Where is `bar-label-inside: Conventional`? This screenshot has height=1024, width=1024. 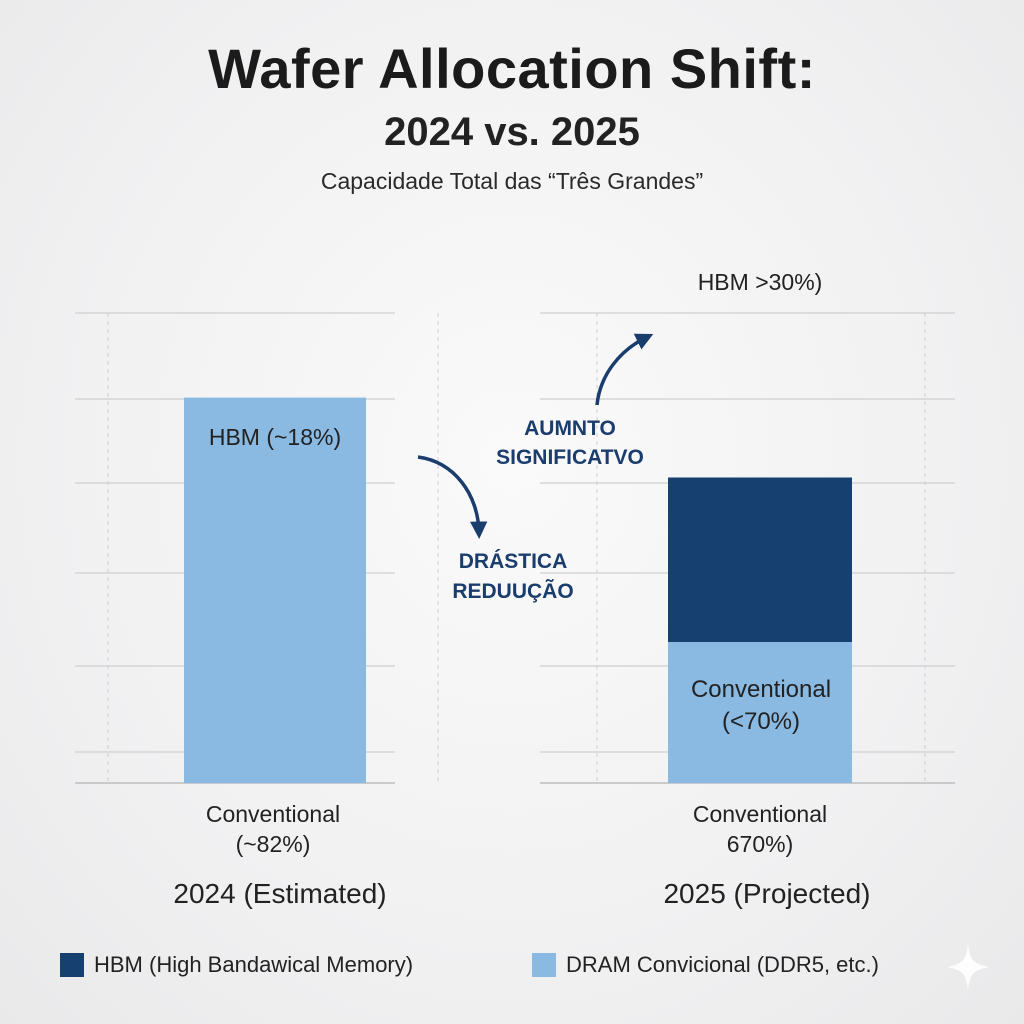
bar-label-inside: Conventional is located at coordinates (761, 689).